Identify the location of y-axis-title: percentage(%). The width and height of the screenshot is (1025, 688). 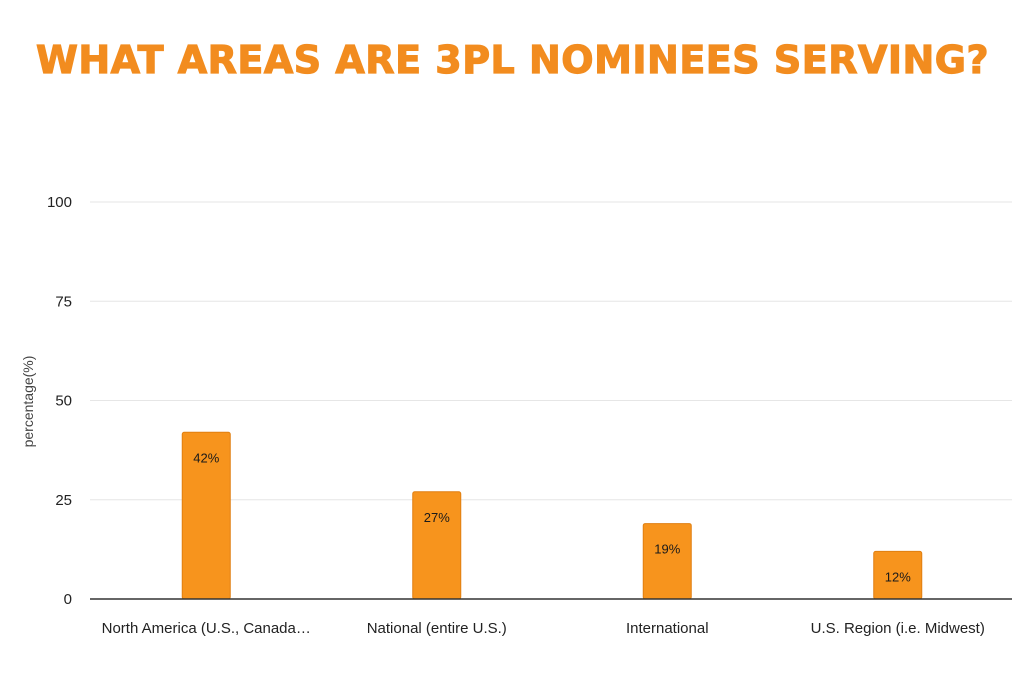
(28, 402).